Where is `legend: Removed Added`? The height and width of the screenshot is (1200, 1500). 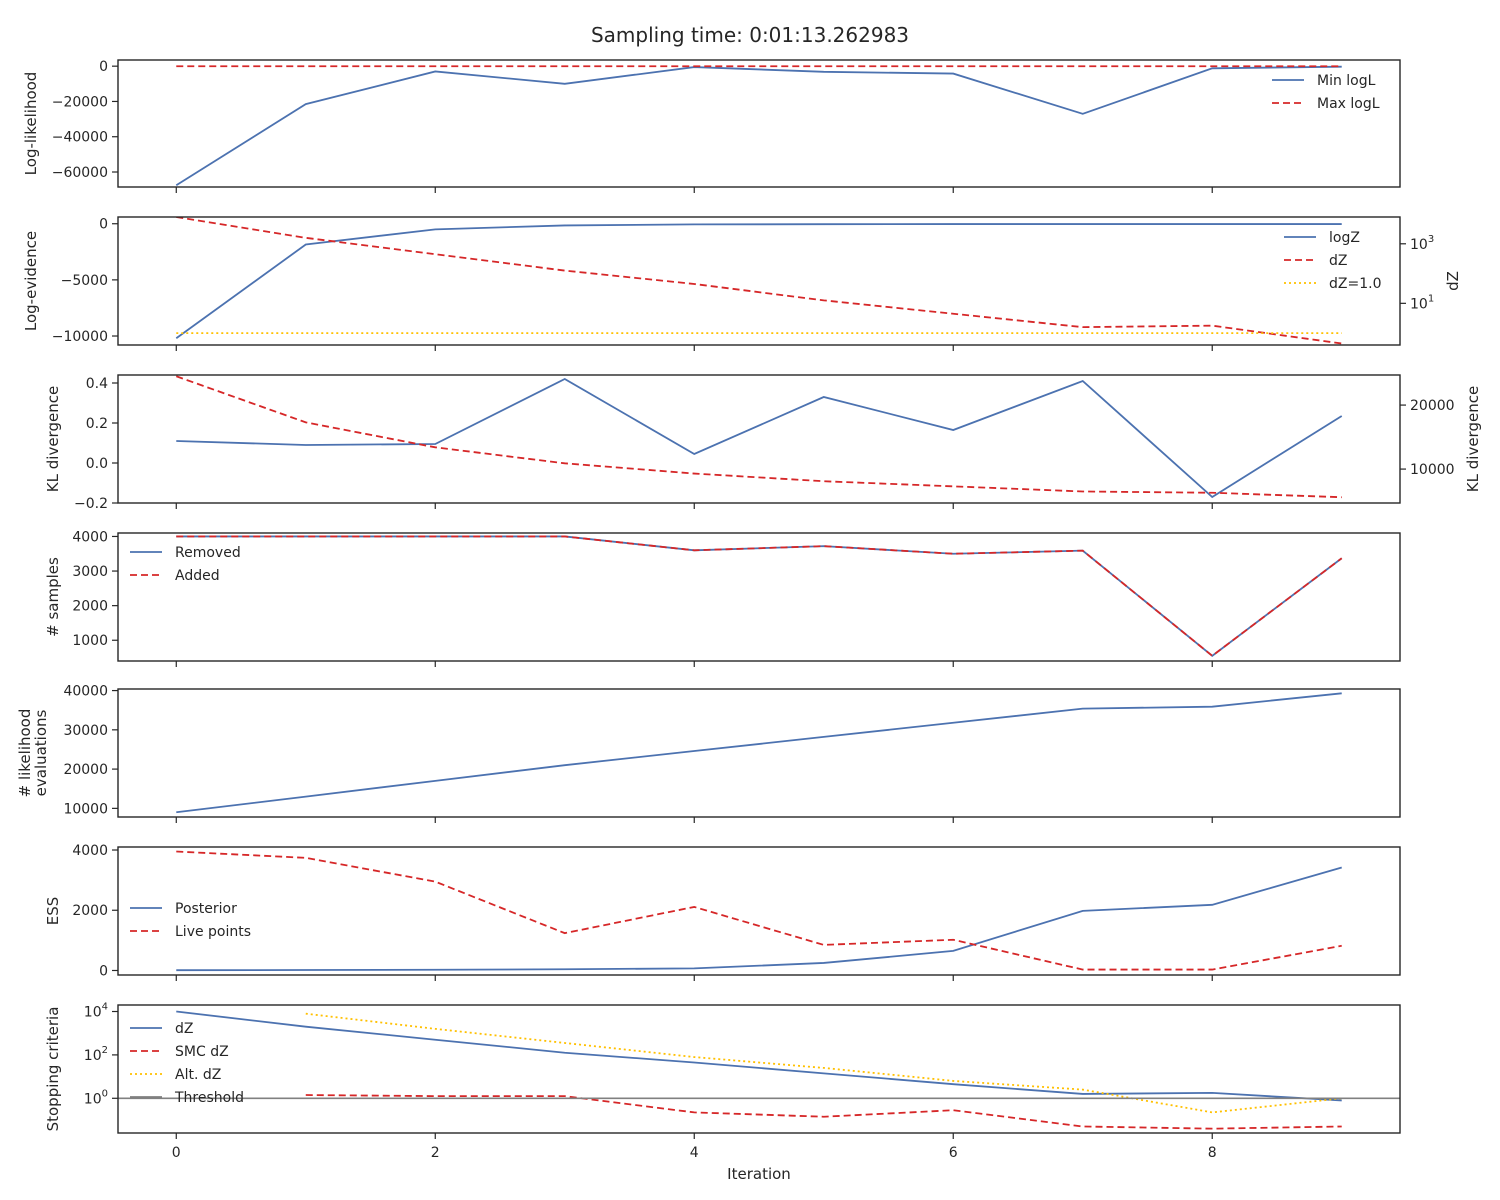 legend: Removed Added is located at coordinates (185, 564).